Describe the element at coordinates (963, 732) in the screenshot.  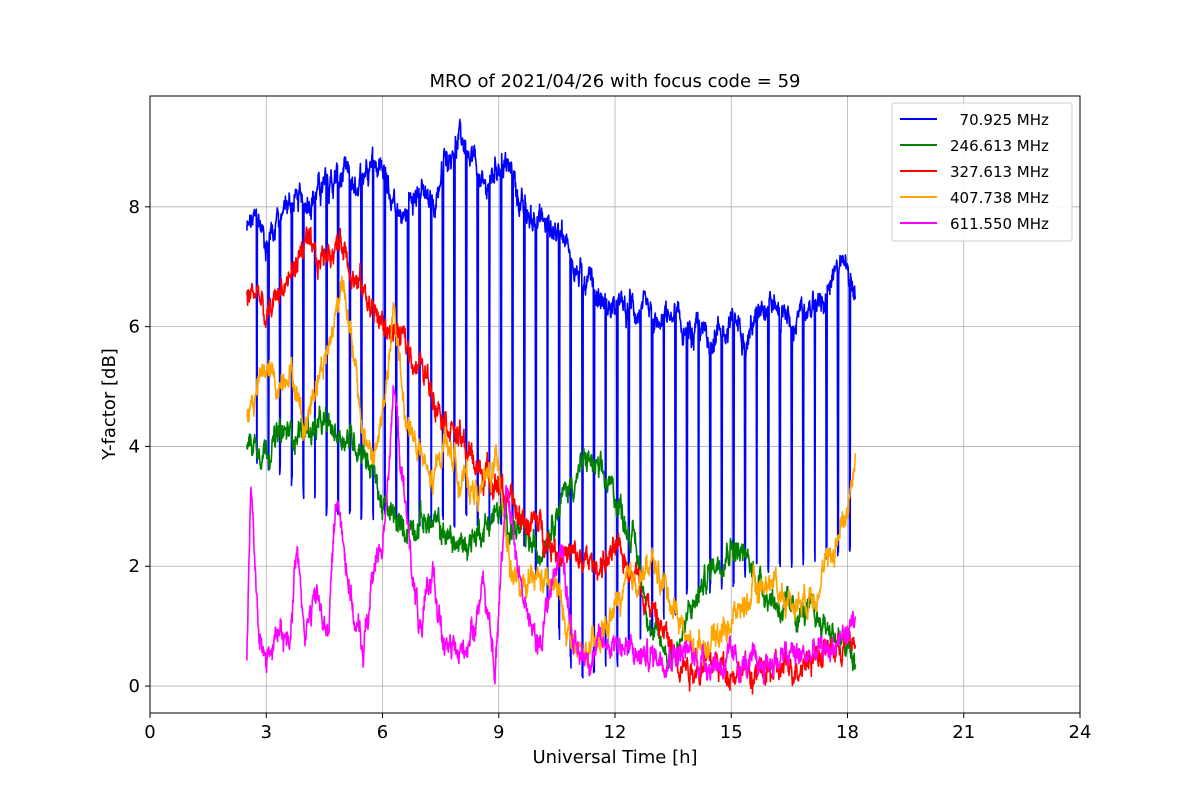
I see `x-tick-label: 21` at that location.